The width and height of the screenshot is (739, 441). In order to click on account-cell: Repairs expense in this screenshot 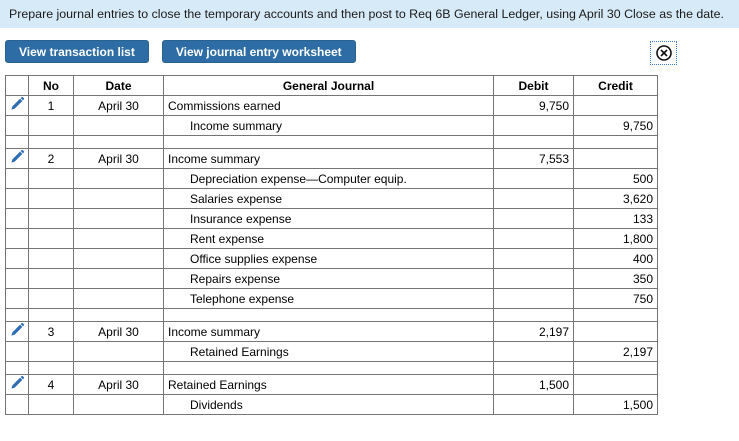, I will do `click(328, 278)`.